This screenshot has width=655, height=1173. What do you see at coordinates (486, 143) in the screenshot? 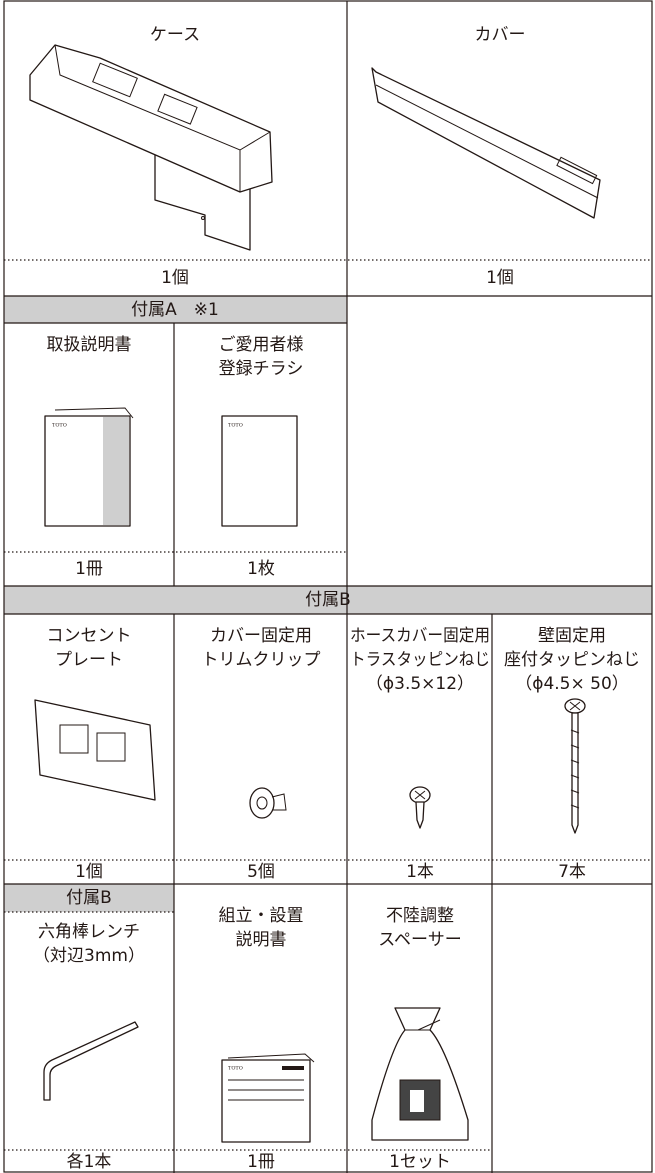
I see `cover-illustration` at bounding box center [486, 143].